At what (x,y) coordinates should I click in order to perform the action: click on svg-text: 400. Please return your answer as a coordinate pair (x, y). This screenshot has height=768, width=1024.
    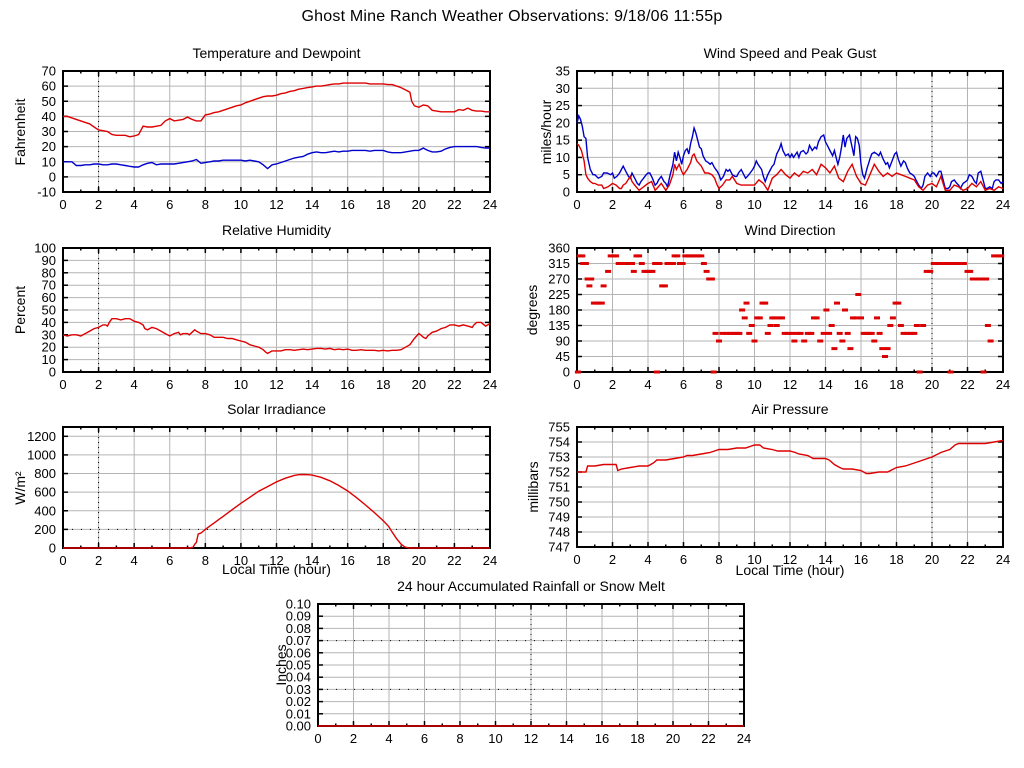
    Looking at the image, I should click on (45, 510).